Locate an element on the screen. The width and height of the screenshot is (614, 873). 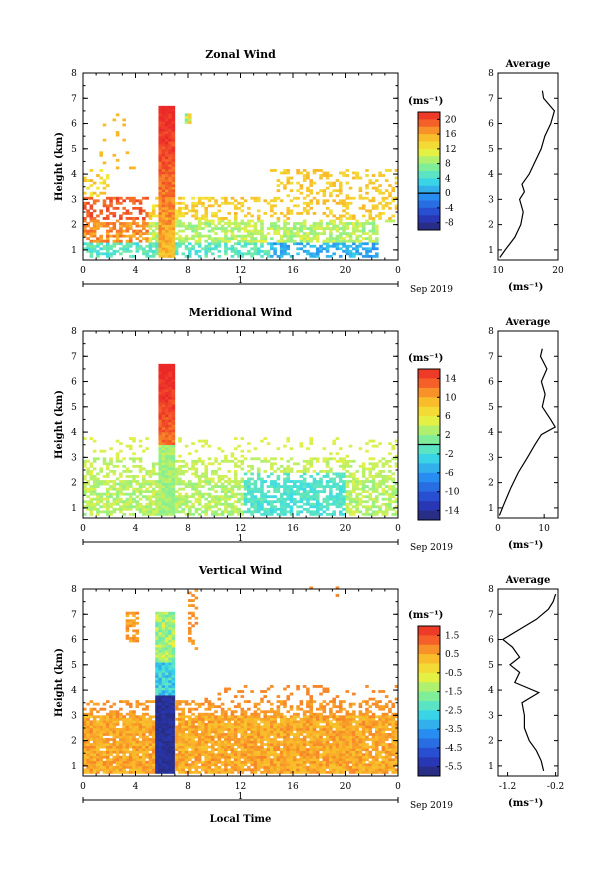
average-y-tick-label: 1 is located at coordinates (491, 251).